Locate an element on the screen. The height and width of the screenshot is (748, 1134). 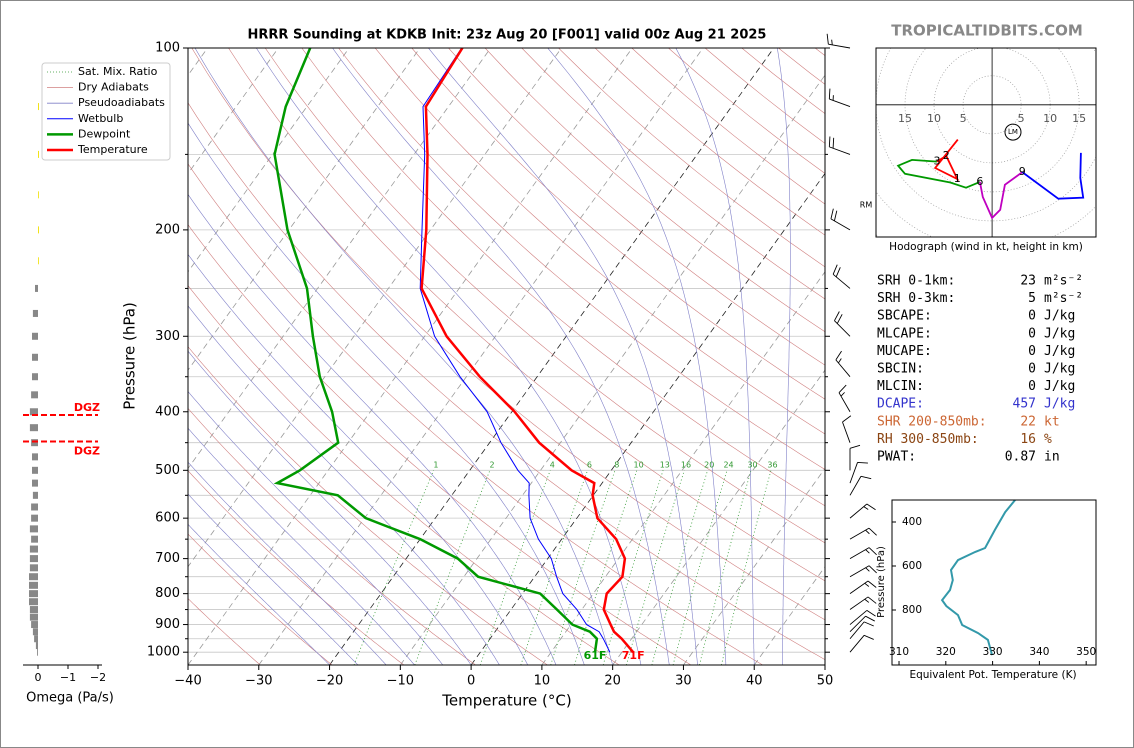
legend-label: Dewpoint is located at coordinates (104, 133).